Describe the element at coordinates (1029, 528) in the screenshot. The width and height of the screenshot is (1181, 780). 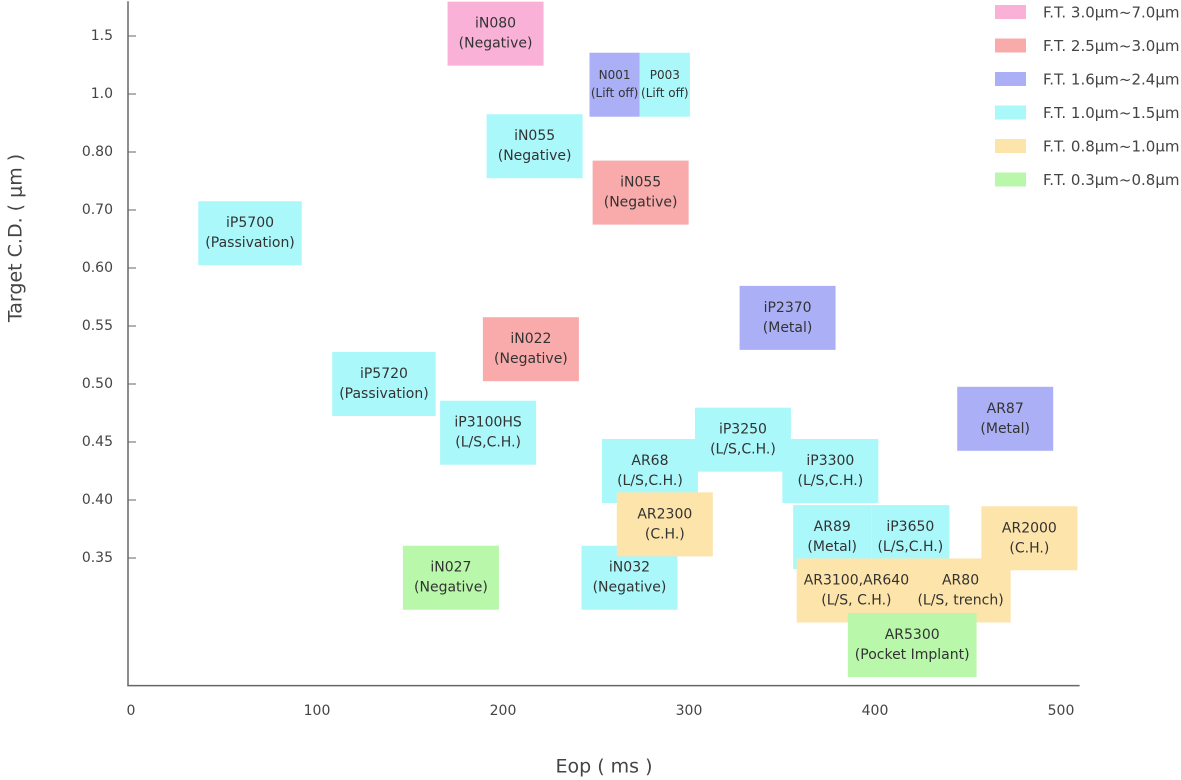
I see `box-label: AR2000` at that location.